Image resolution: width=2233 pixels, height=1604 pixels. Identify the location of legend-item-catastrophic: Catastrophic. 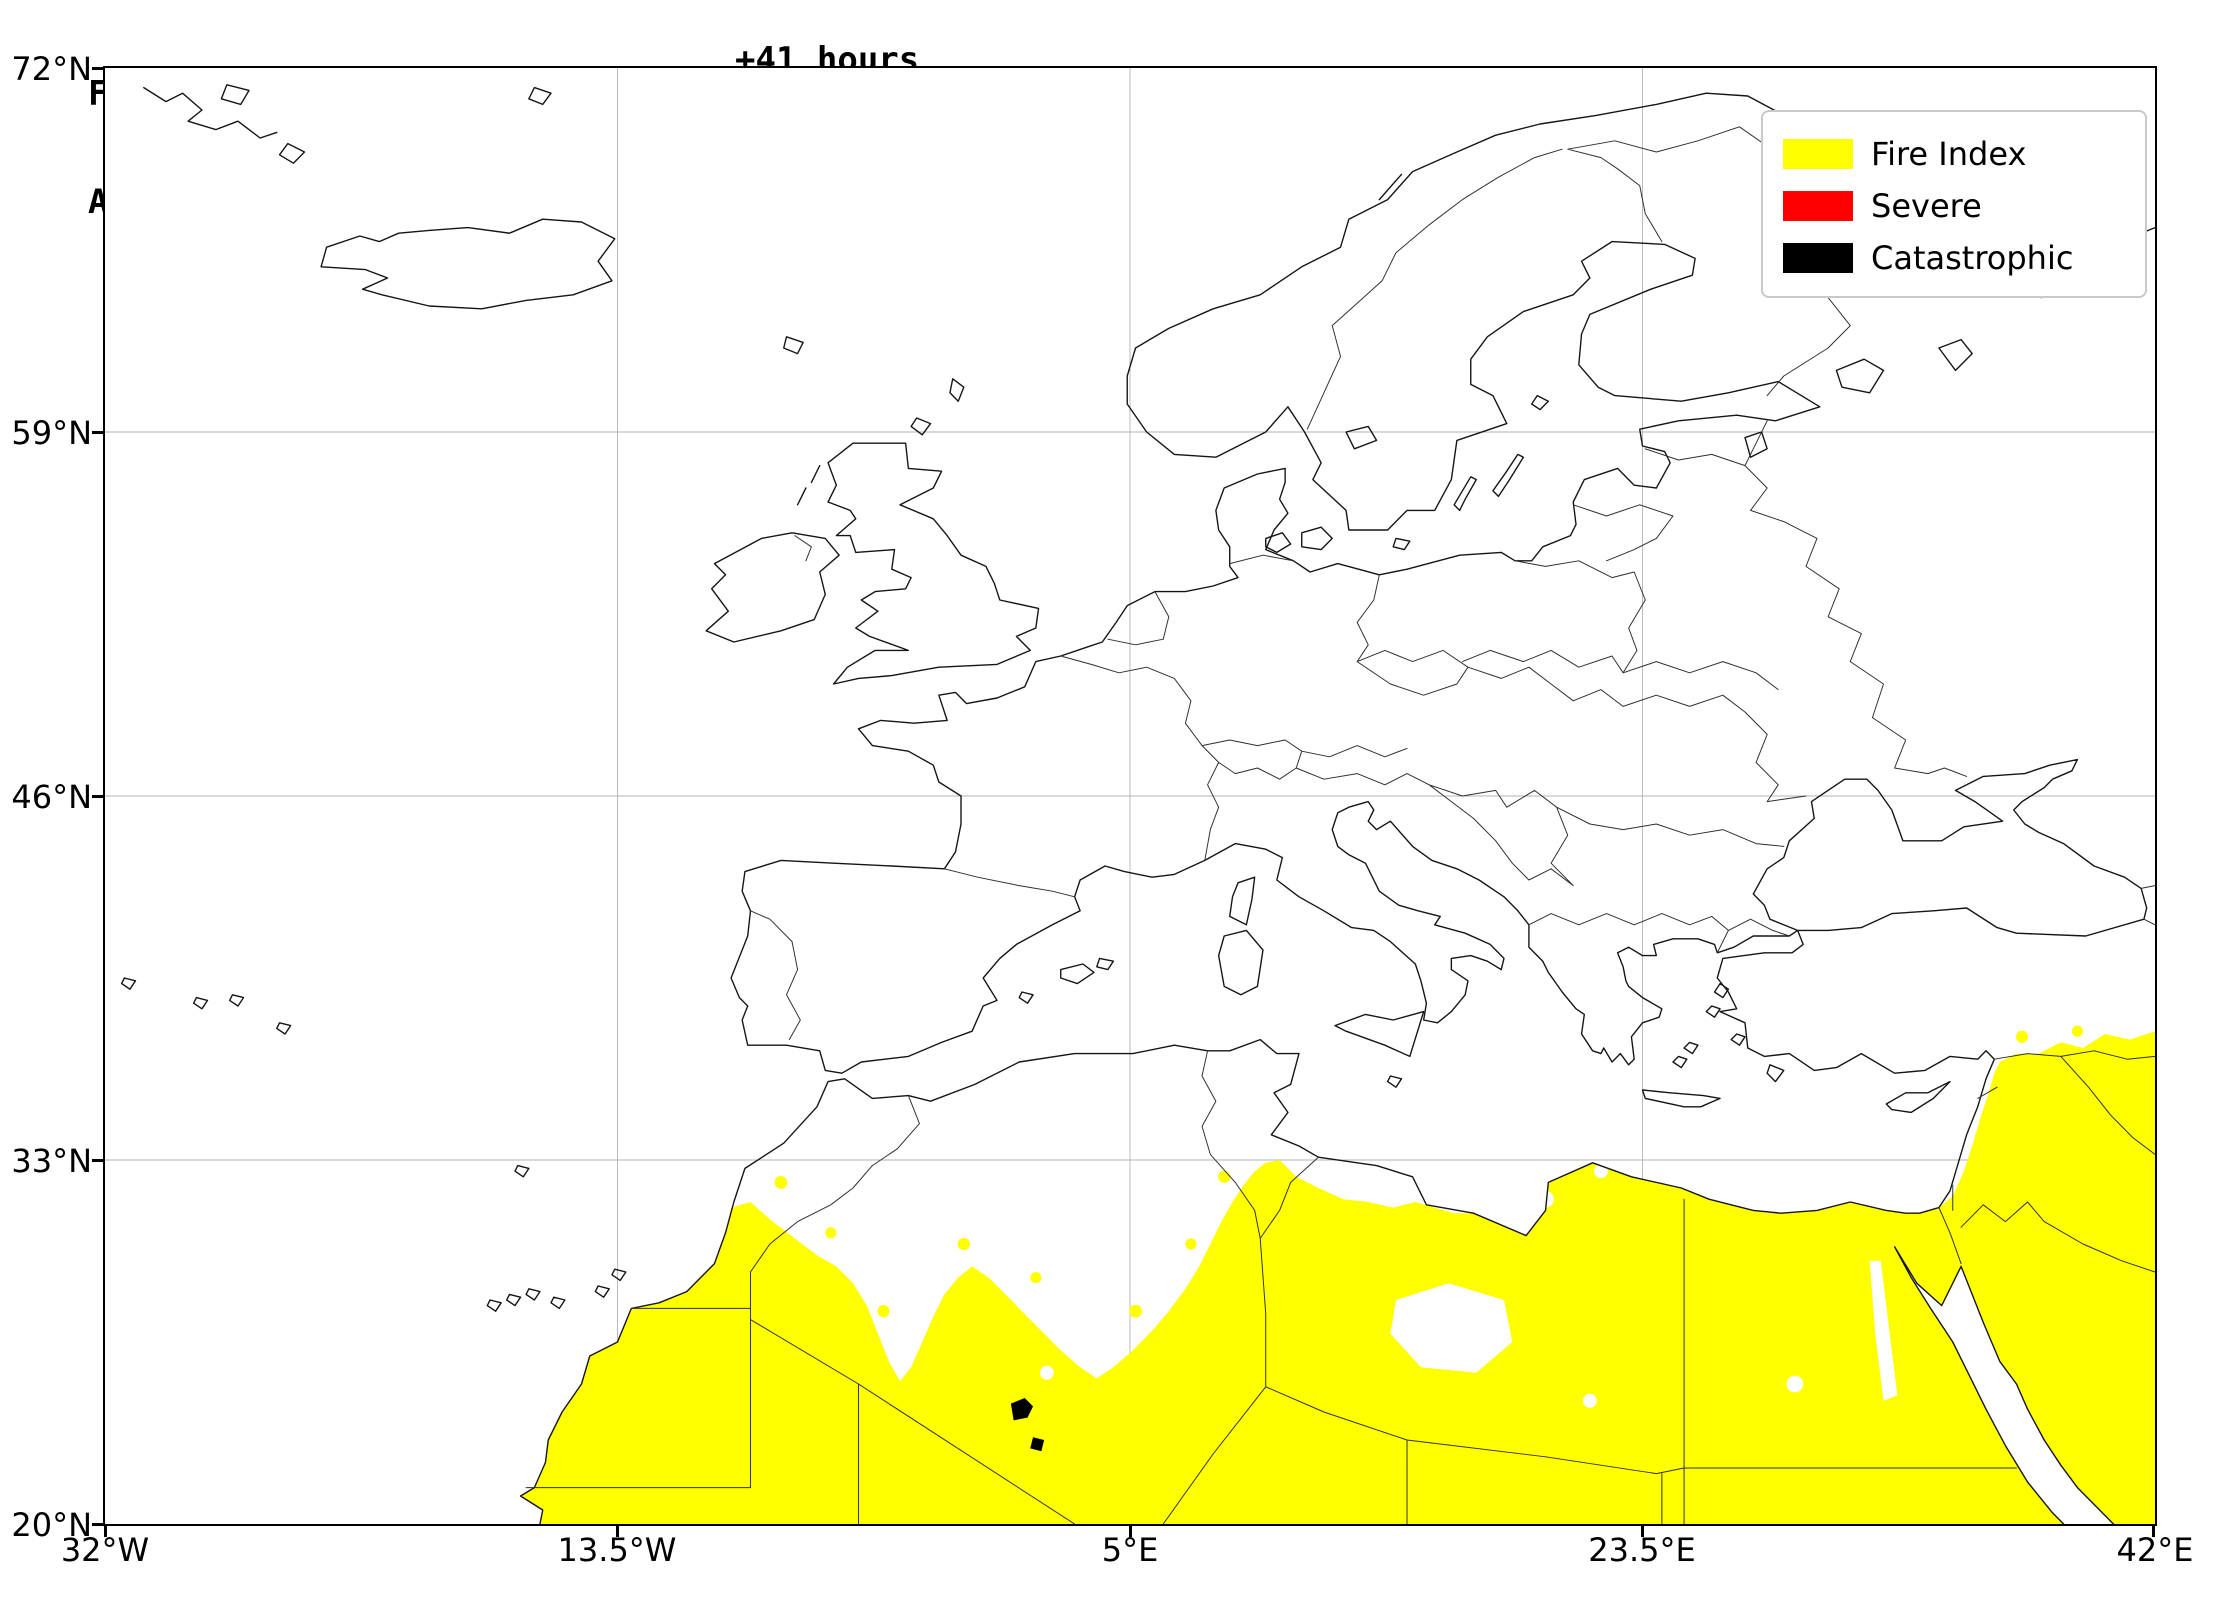
(1959, 258).